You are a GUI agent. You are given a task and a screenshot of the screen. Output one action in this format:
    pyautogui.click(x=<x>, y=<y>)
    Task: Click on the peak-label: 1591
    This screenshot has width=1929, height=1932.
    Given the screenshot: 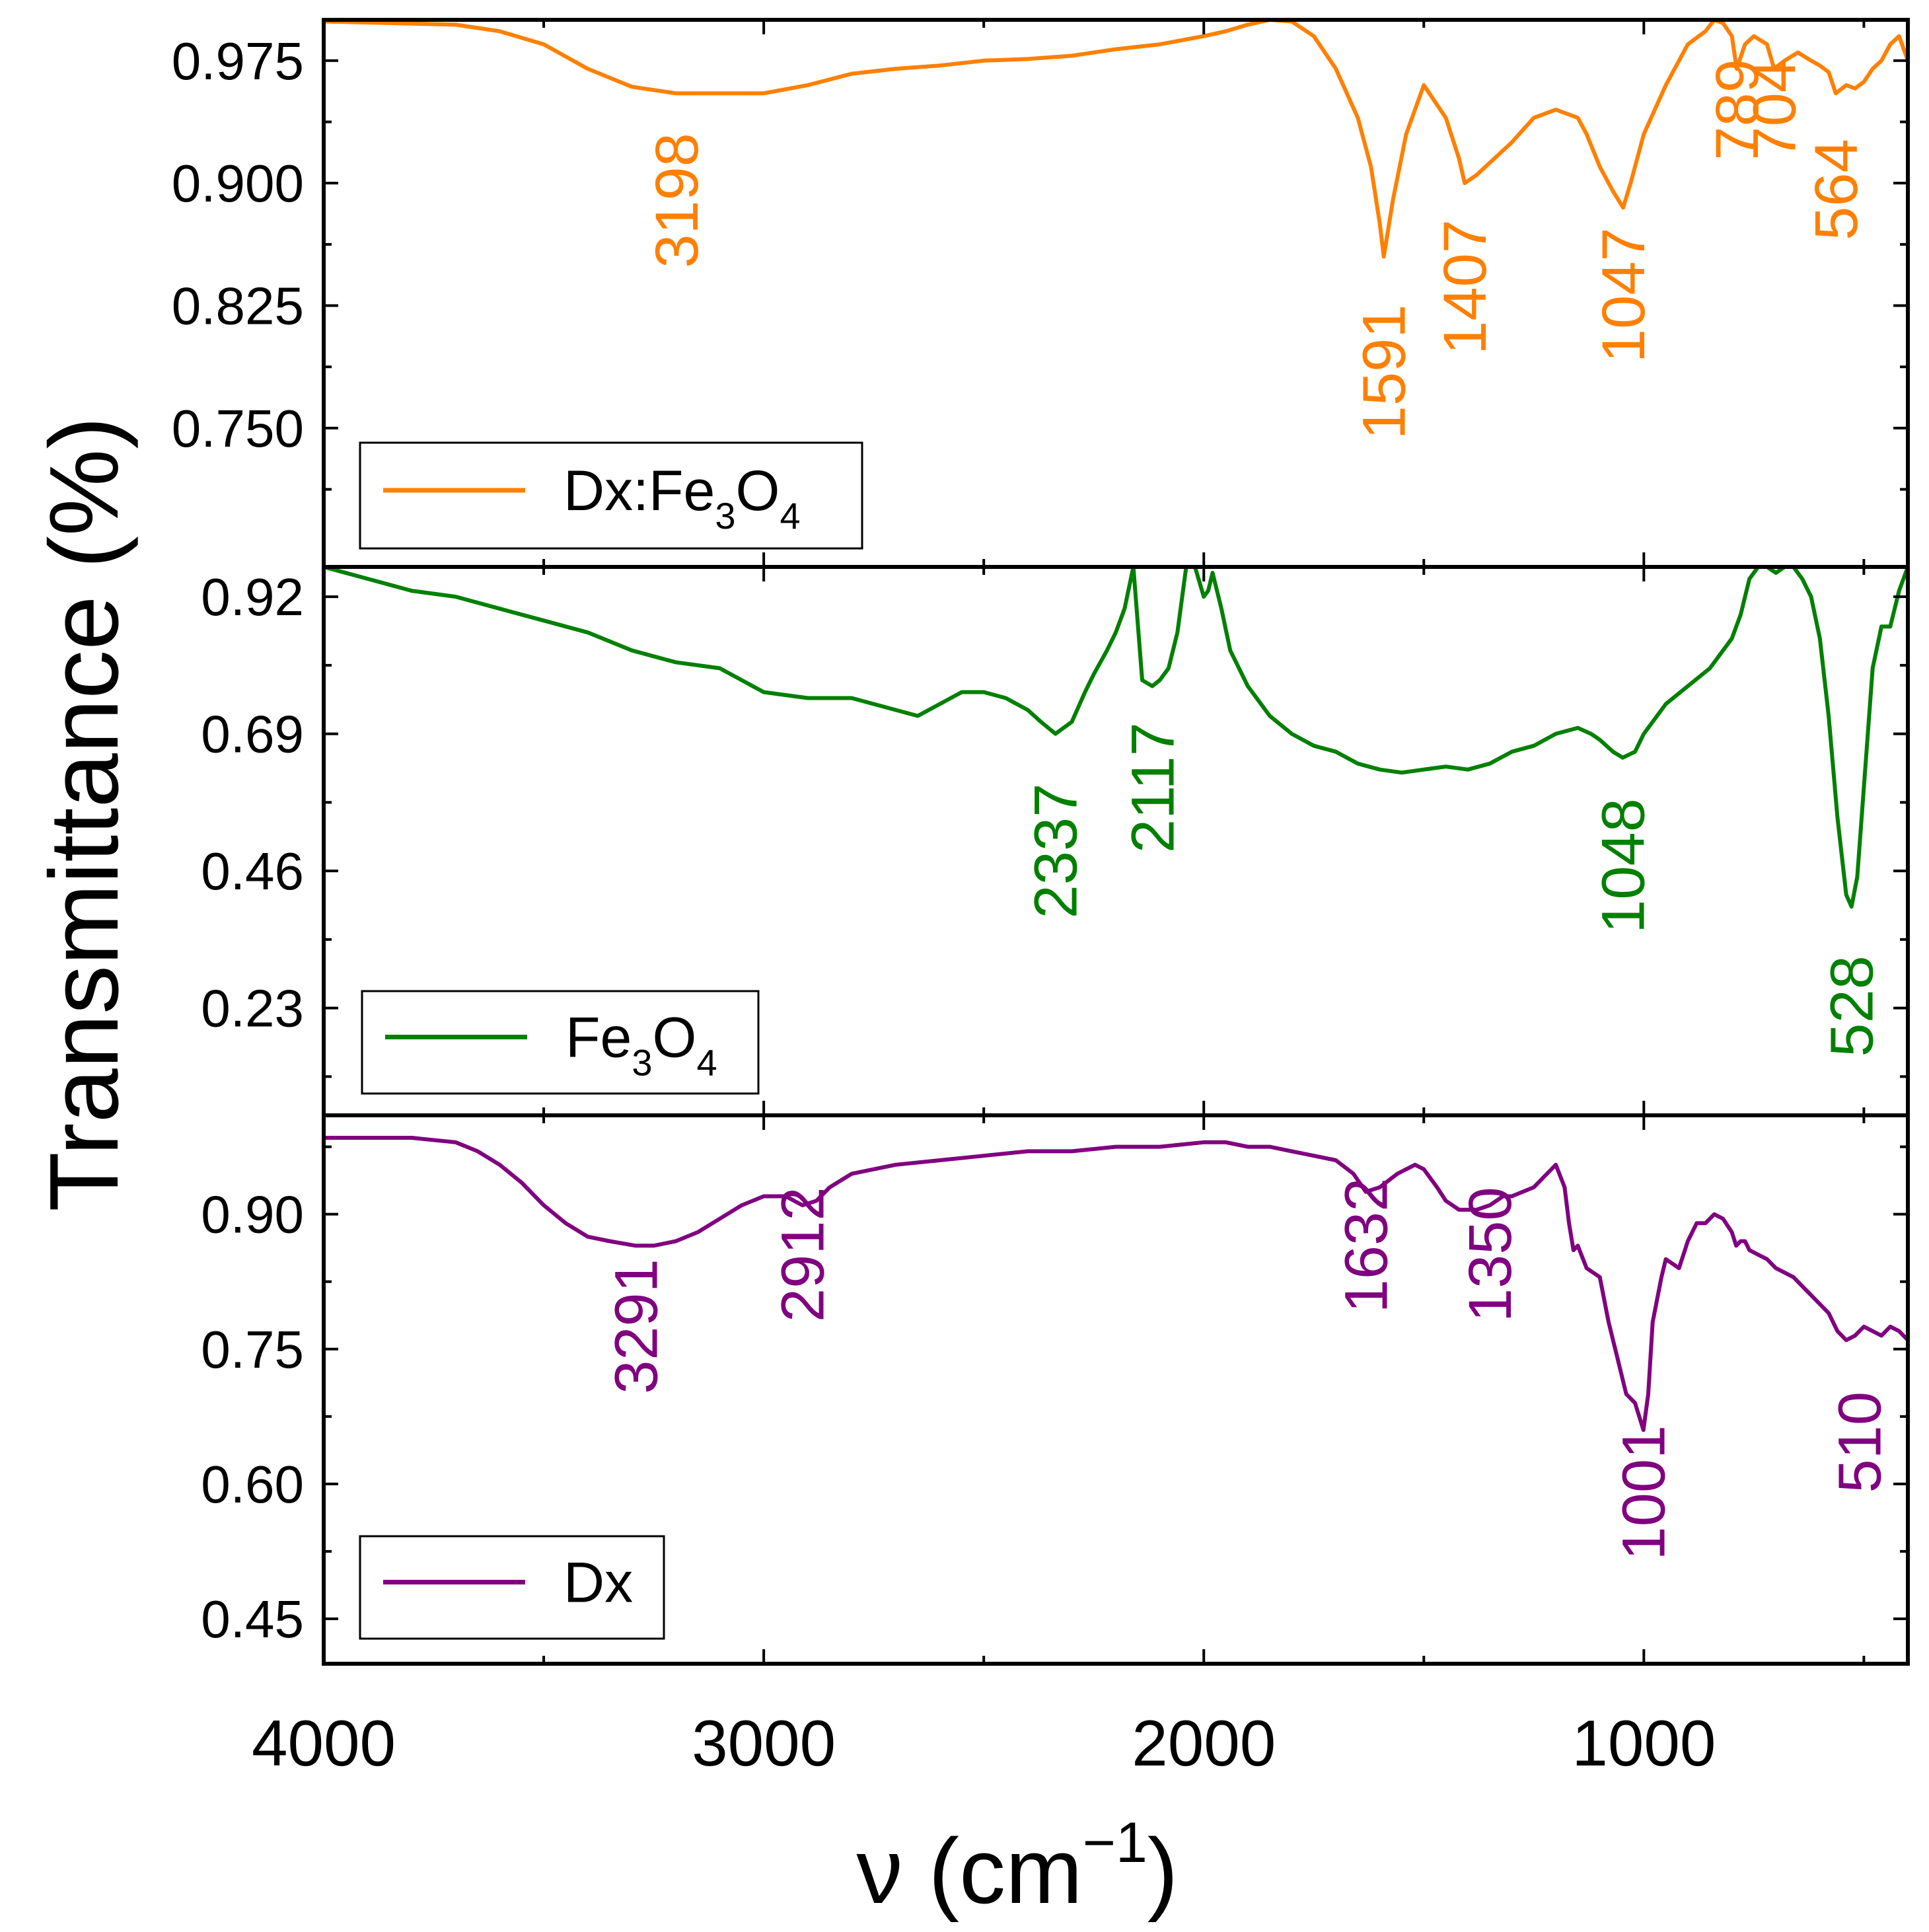 What is the action you would take?
    pyautogui.click(x=1384, y=372)
    